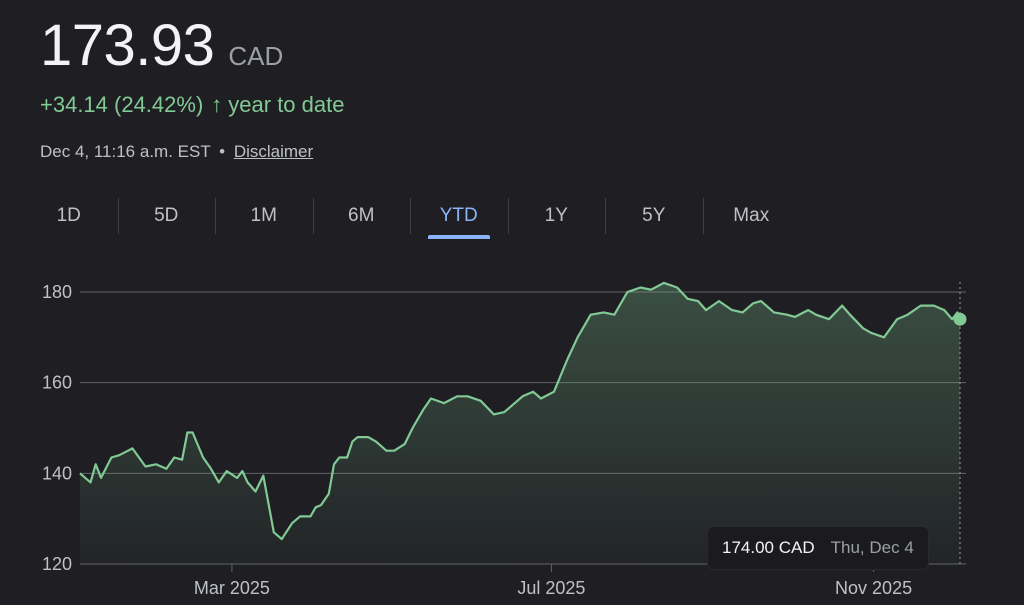  I want to click on tab-max: Max, so click(751, 216).